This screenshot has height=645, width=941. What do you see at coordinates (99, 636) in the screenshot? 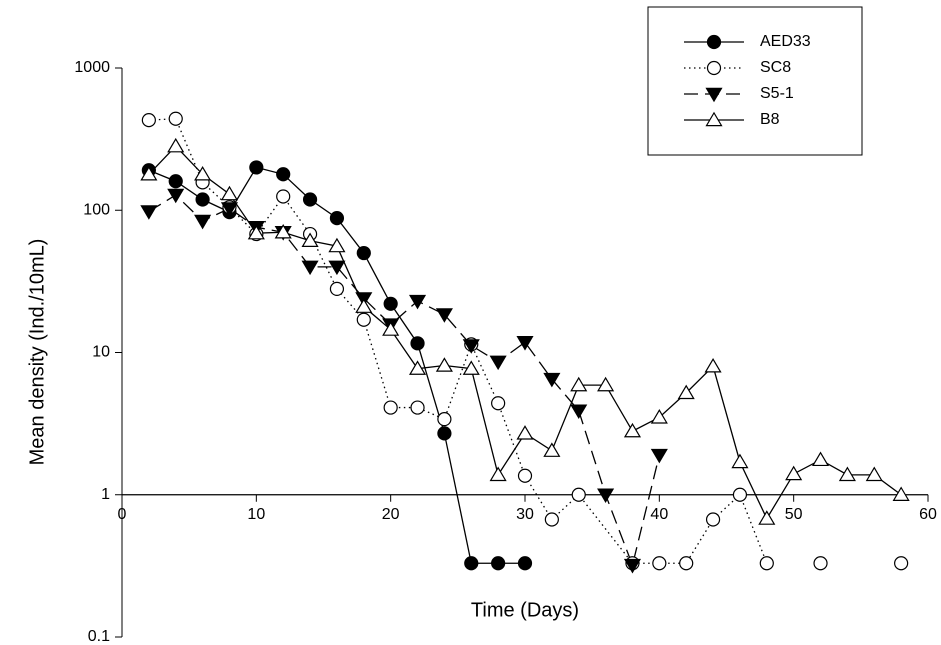
I see `y-tick-label: 0.1` at bounding box center [99, 636].